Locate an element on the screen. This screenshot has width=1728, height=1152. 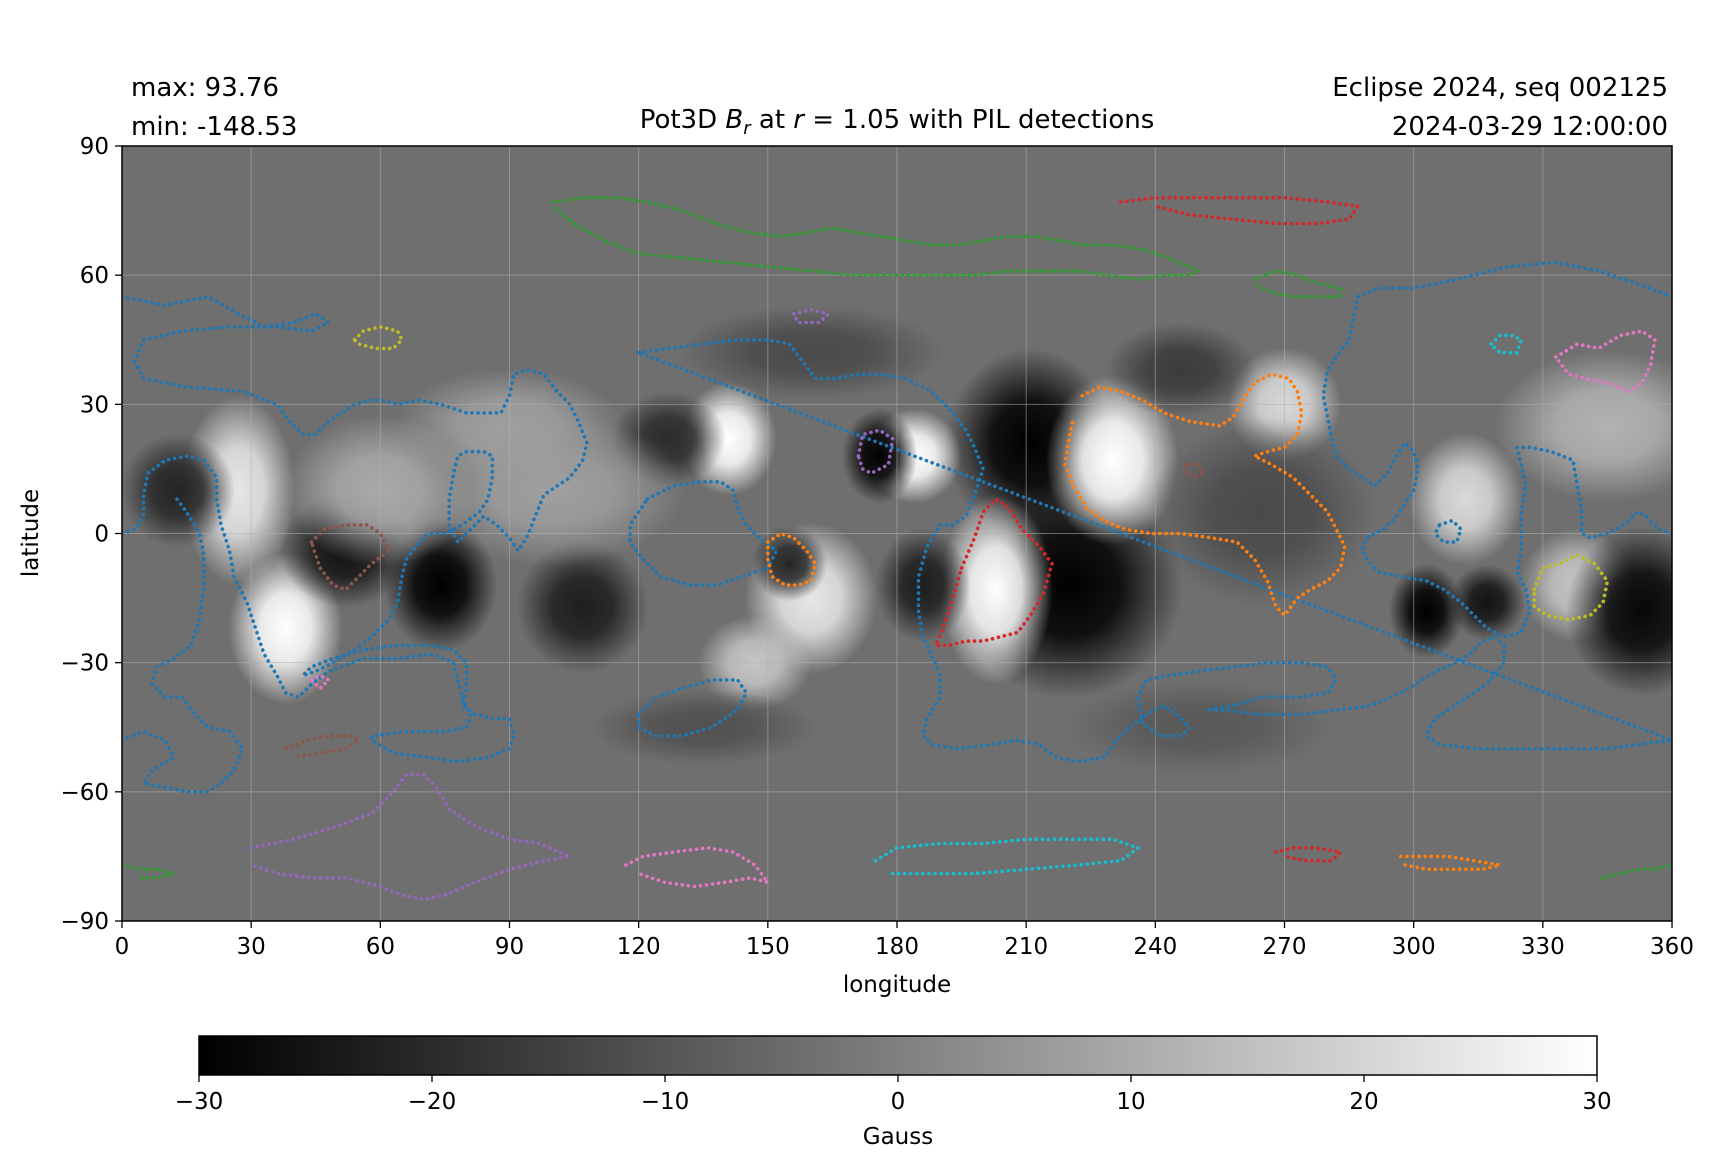
colorbar-tick-label: −20 is located at coordinates (432, 1102).